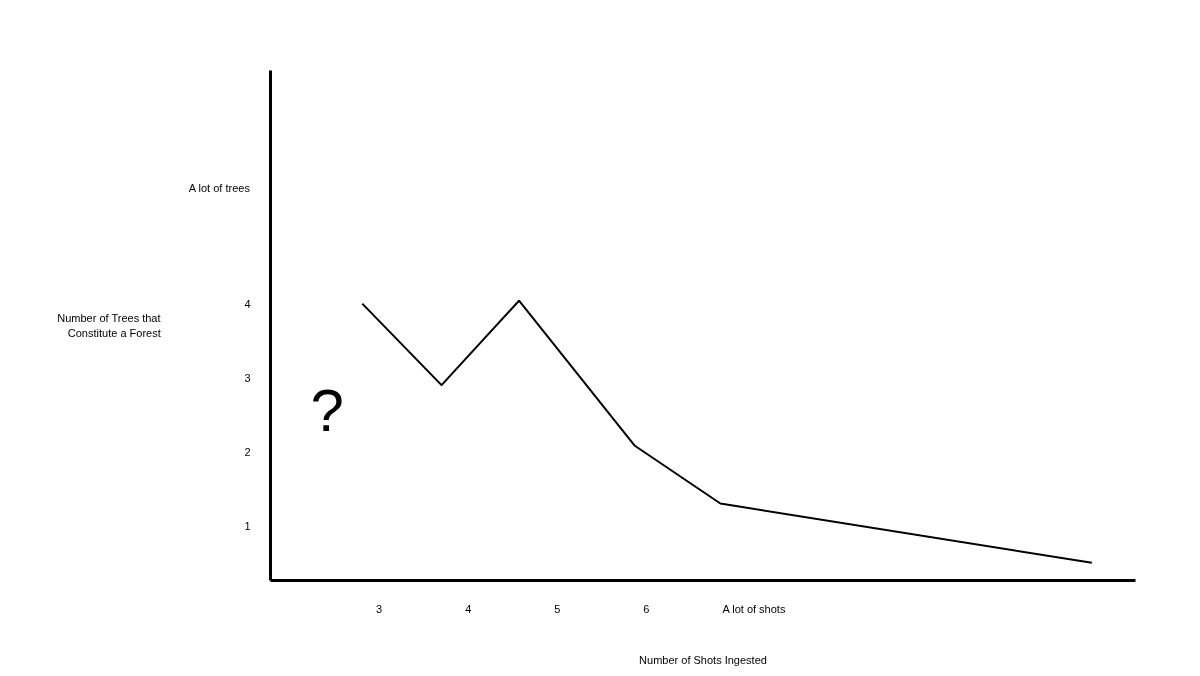  Describe the element at coordinates (646, 608) in the screenshot. I see `x-tick-label: 6` at that location.